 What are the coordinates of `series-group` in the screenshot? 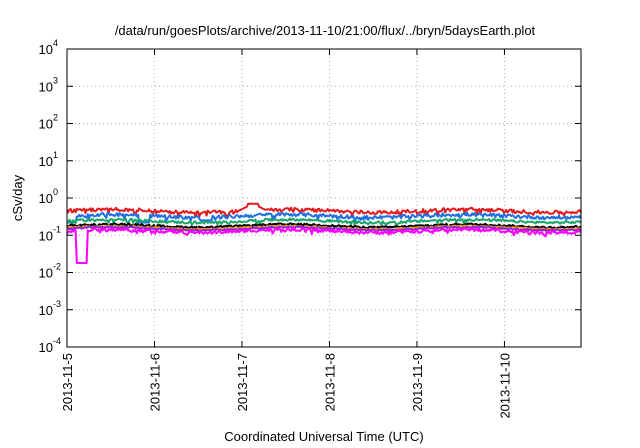 It's located at (324, 233).